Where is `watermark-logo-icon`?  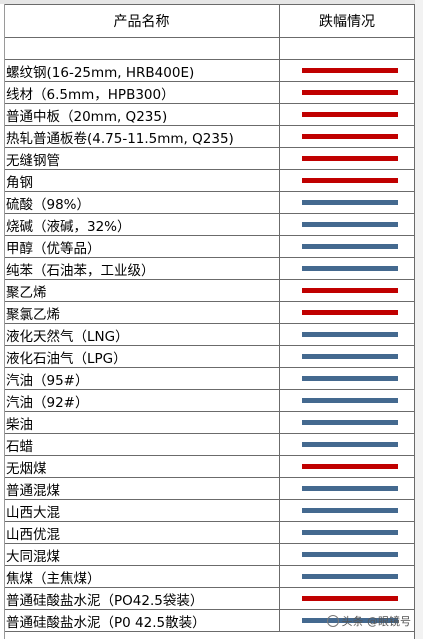 watermark-logo-icon is located at coordinates (332, 621).